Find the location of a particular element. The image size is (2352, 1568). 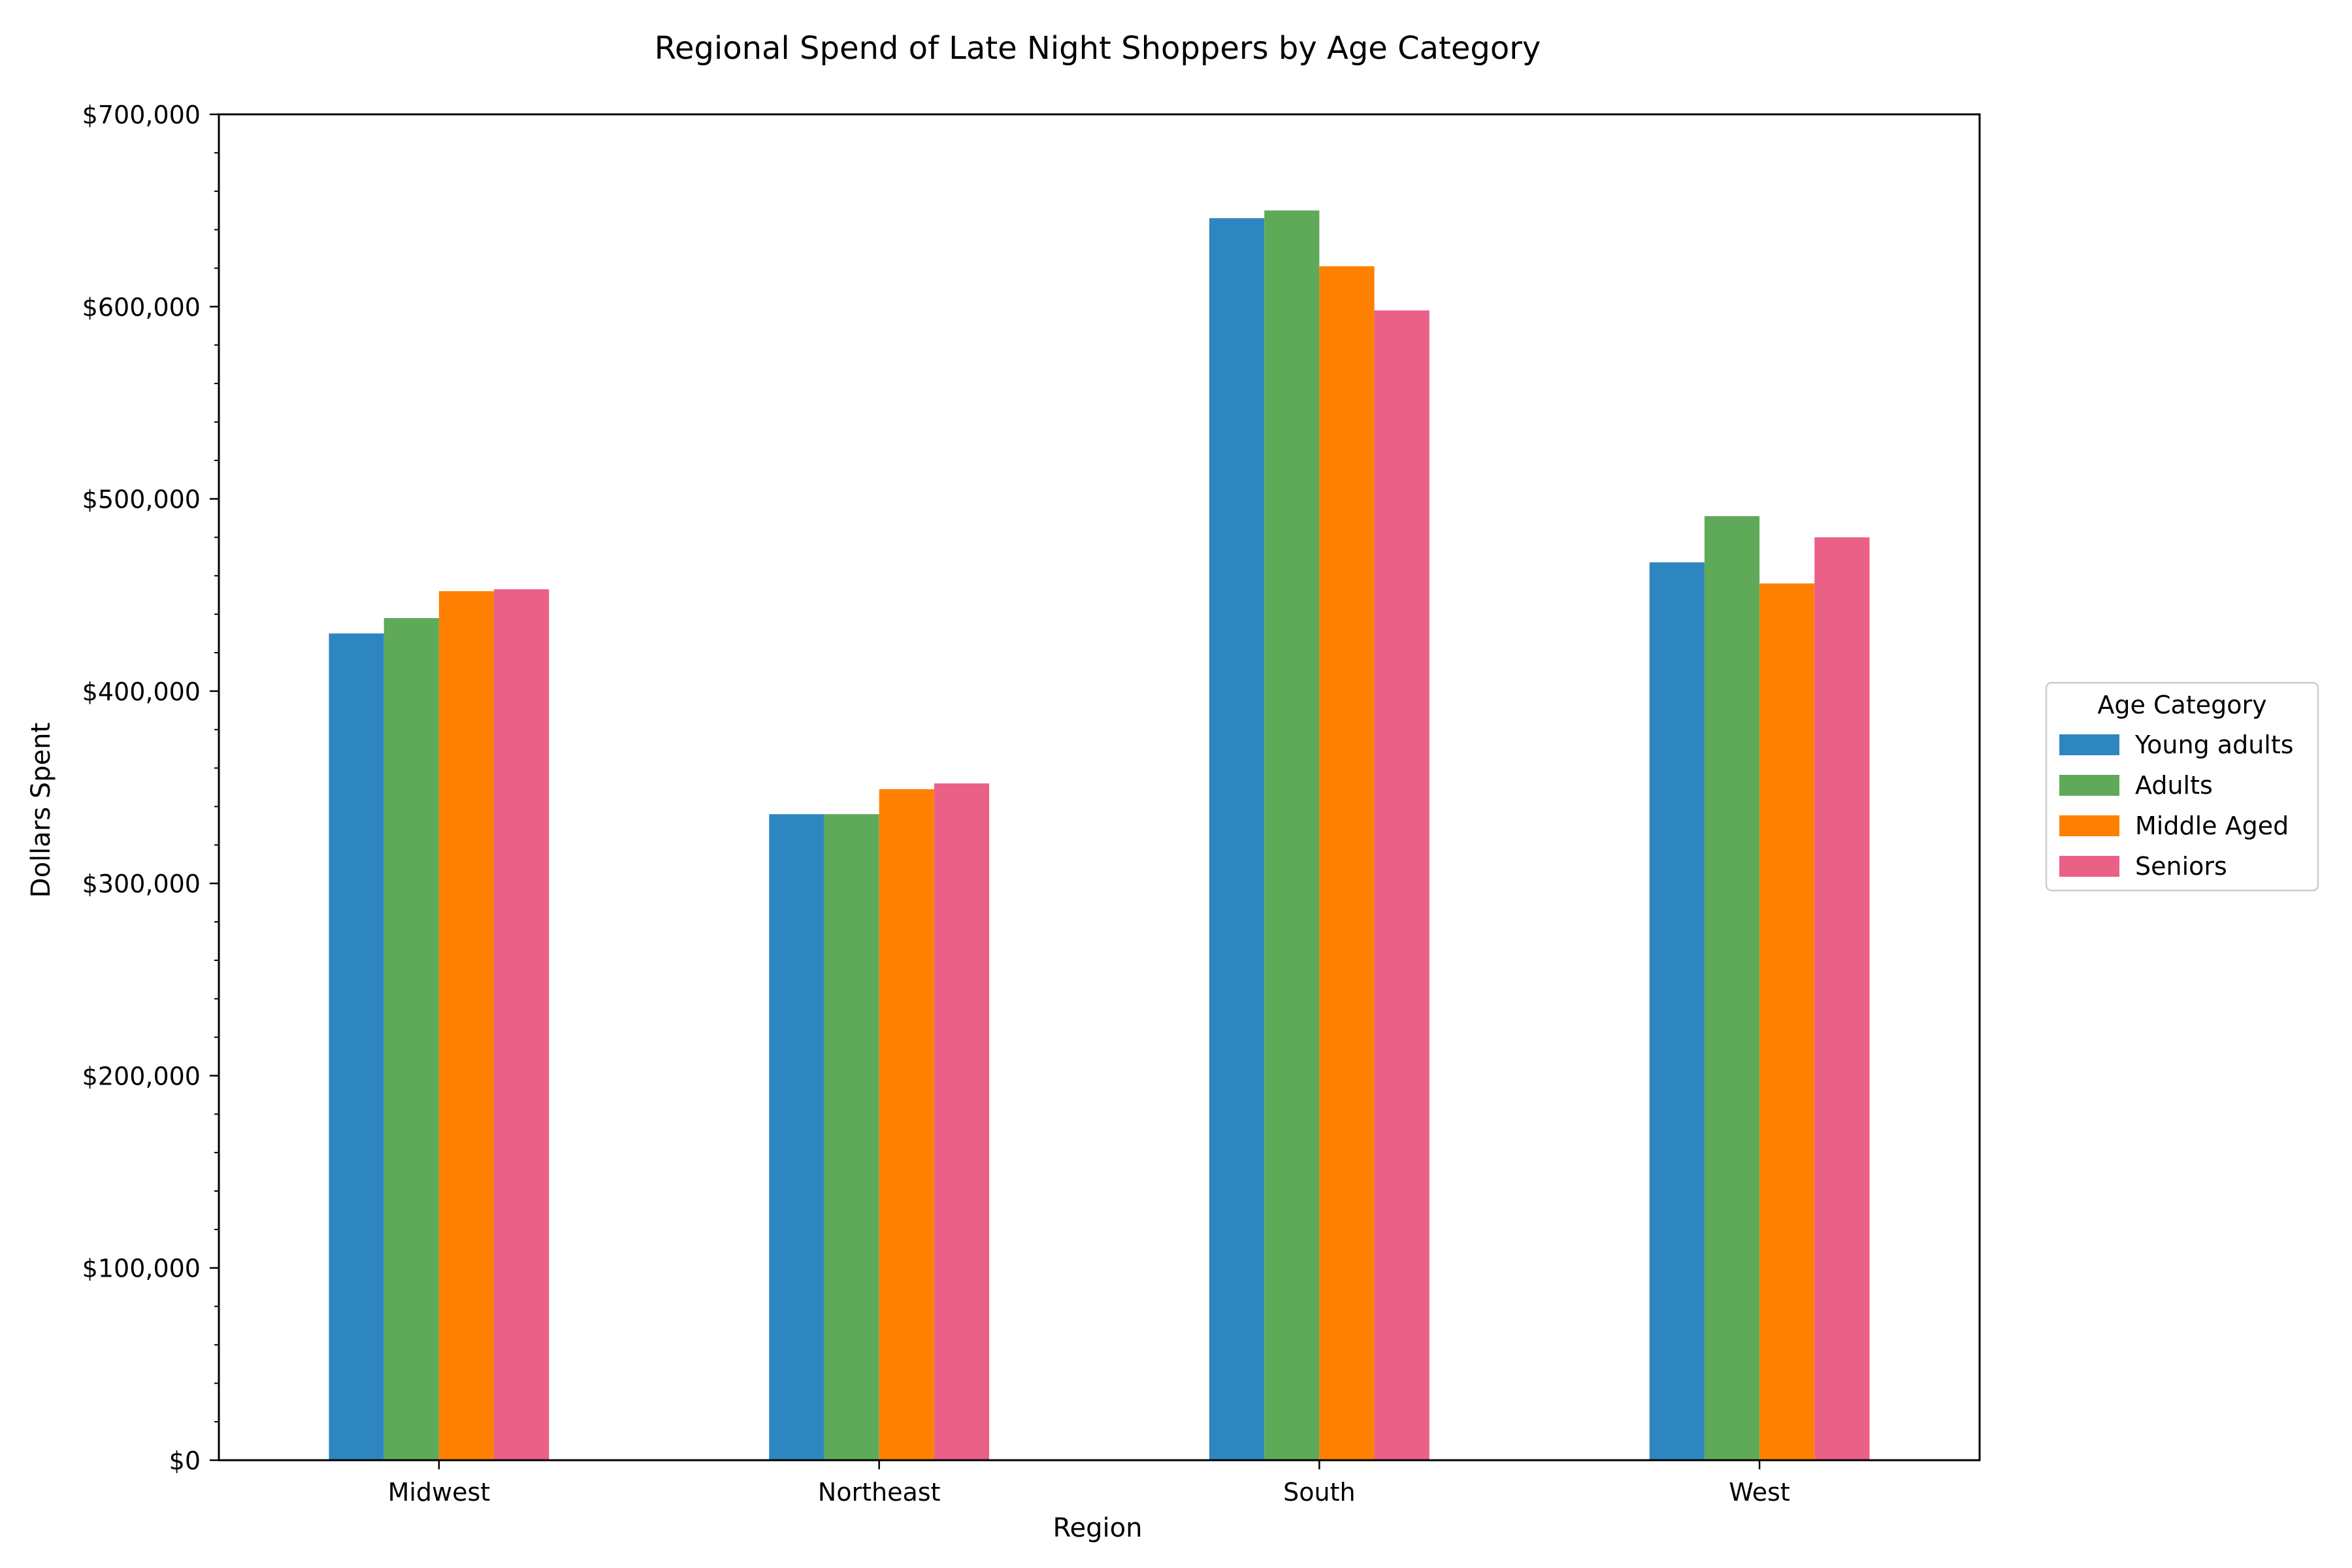

bar-adults-midwest is located at coordinates (411, 1039).